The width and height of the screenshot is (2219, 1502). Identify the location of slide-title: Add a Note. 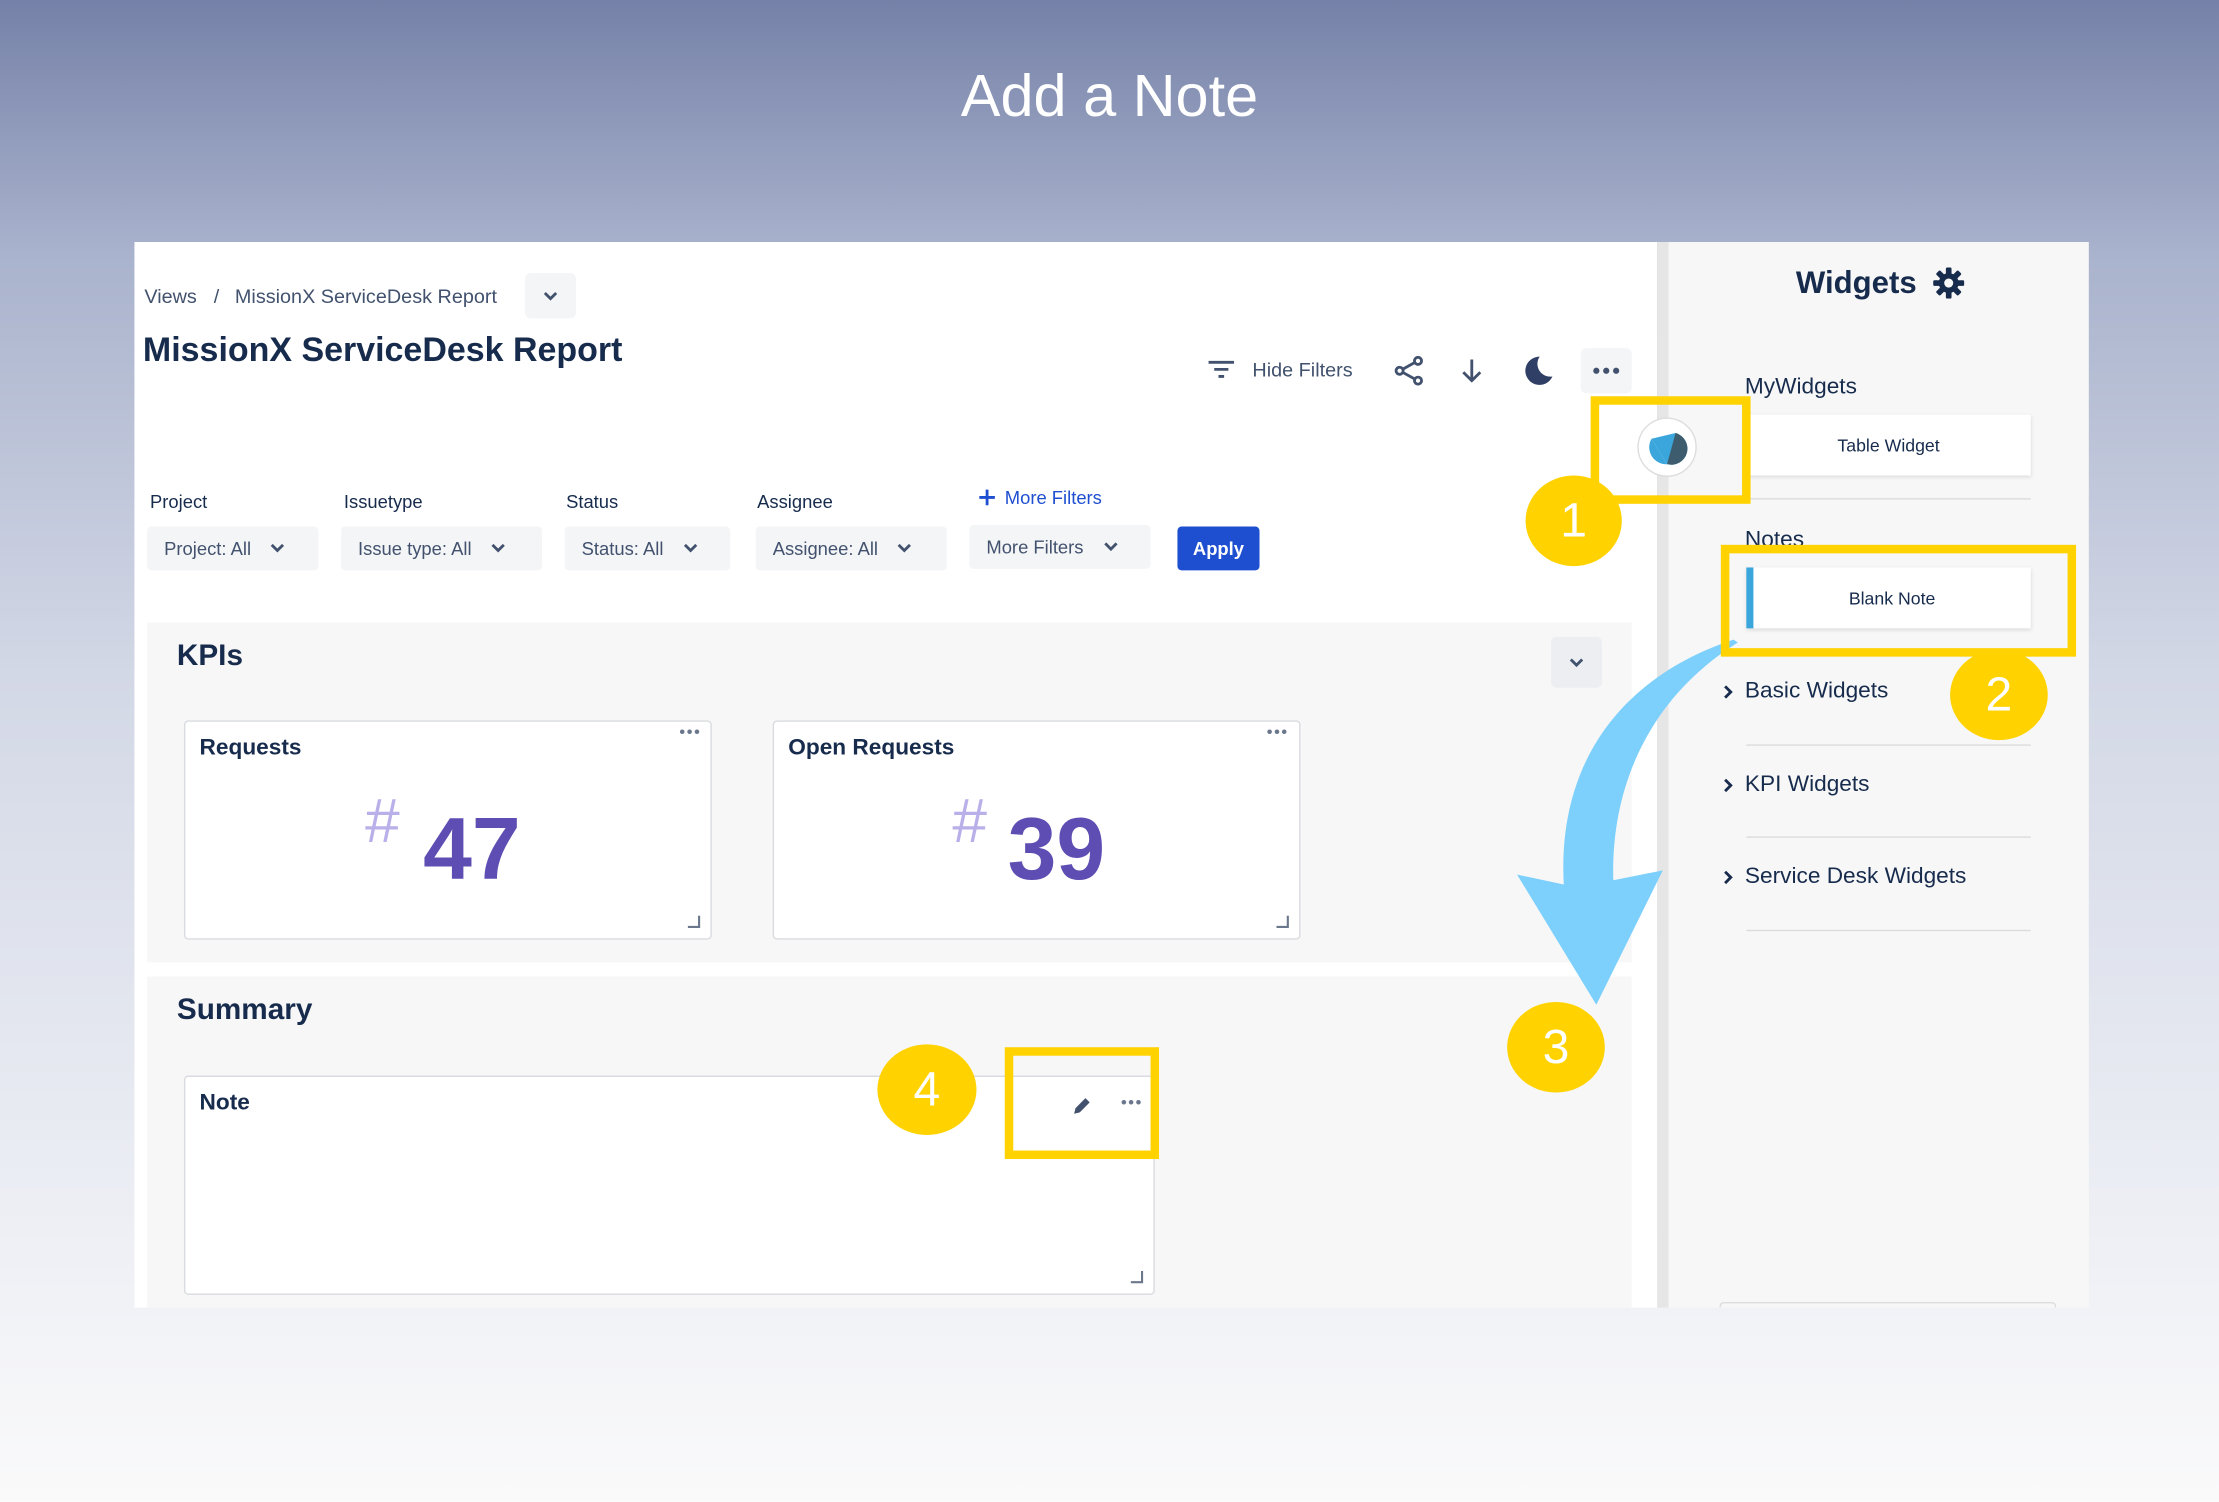
(1109, 95).